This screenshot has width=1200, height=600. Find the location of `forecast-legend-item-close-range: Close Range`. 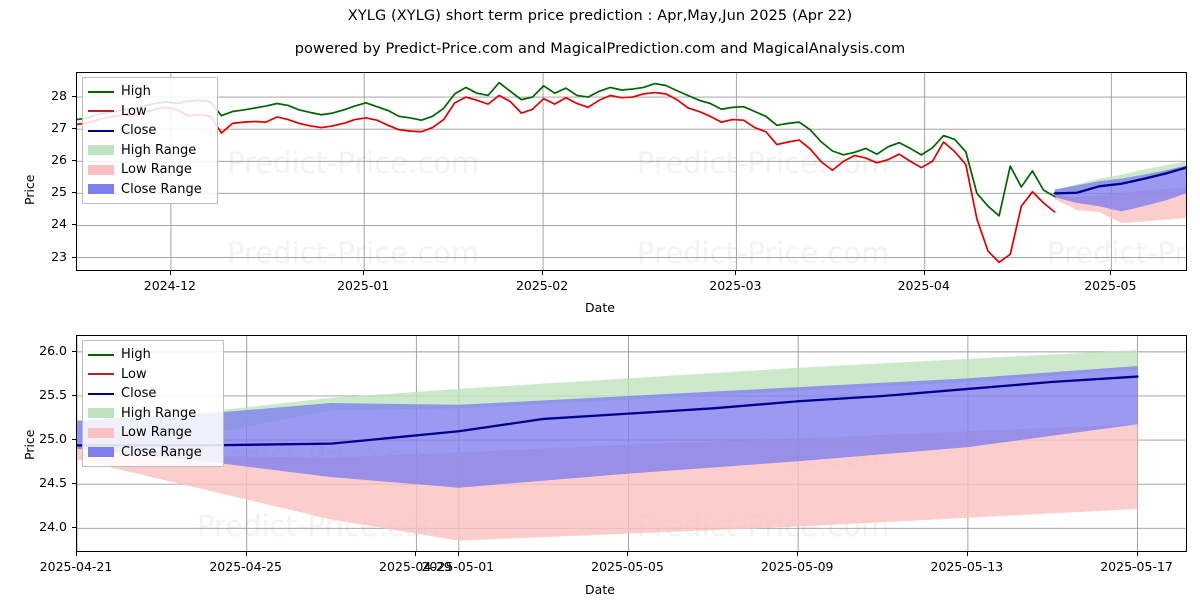

forecast-legend-item-close-range: Close Range is located at coordinates (152, 453).